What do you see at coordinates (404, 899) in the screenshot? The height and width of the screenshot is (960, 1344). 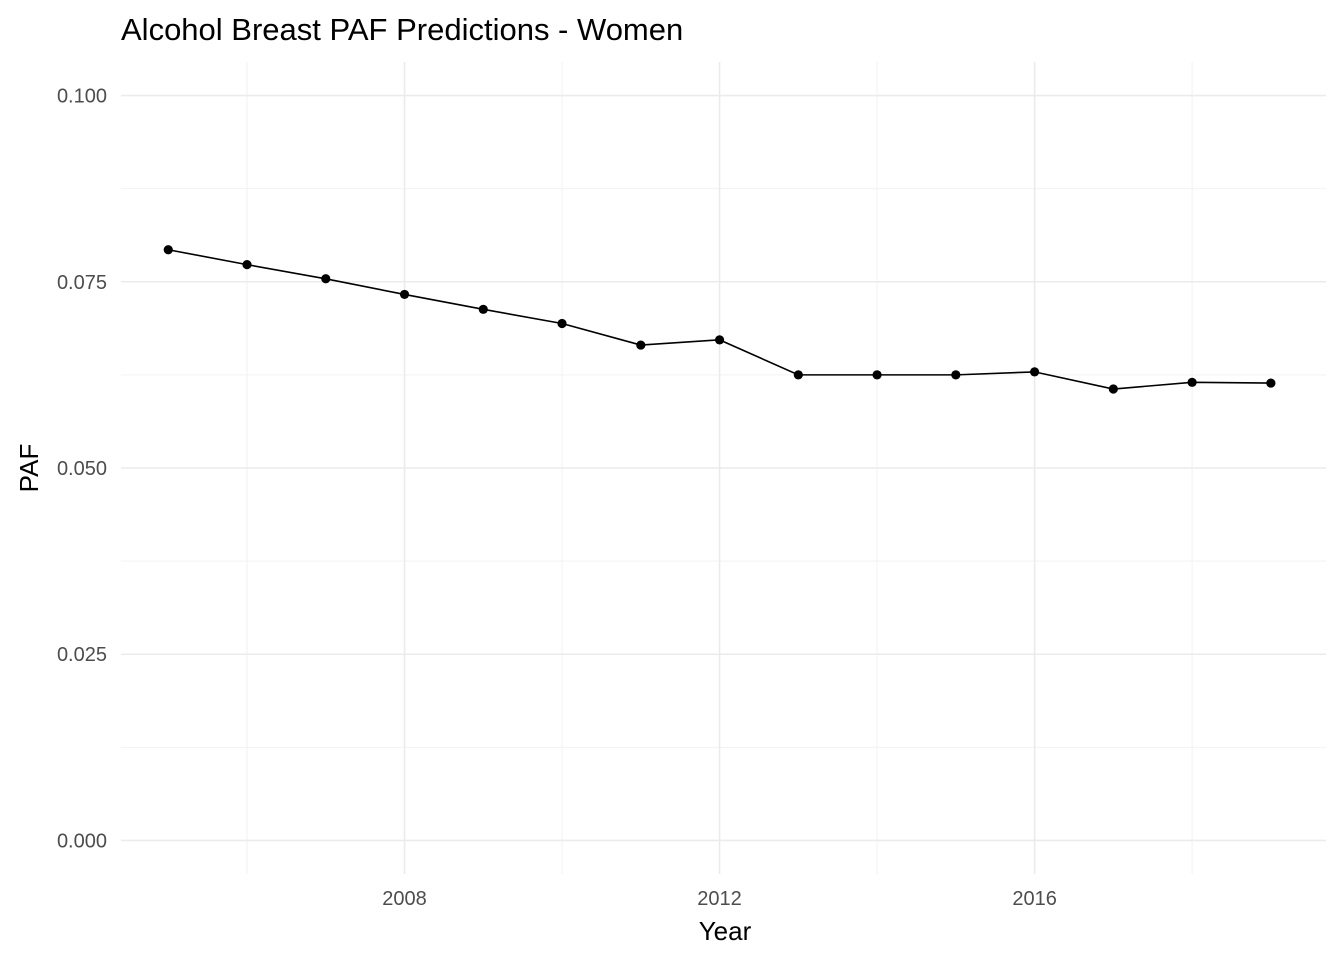 I see `x-tick-label: 2008` at bounding box center [404, 899].